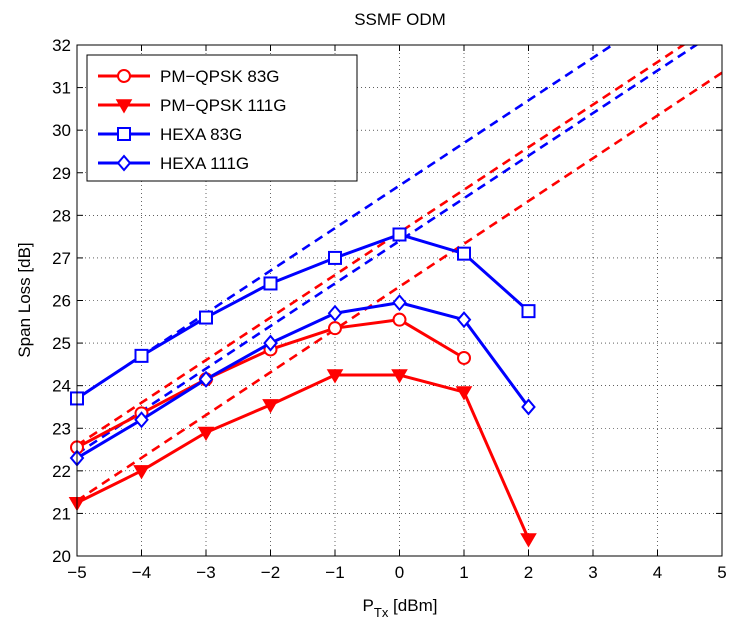 This screenshot has height=625, width=729. Describe the element at coordinates (592, 572) in the screenshot. I see `x-tick-label: 3` at that location.